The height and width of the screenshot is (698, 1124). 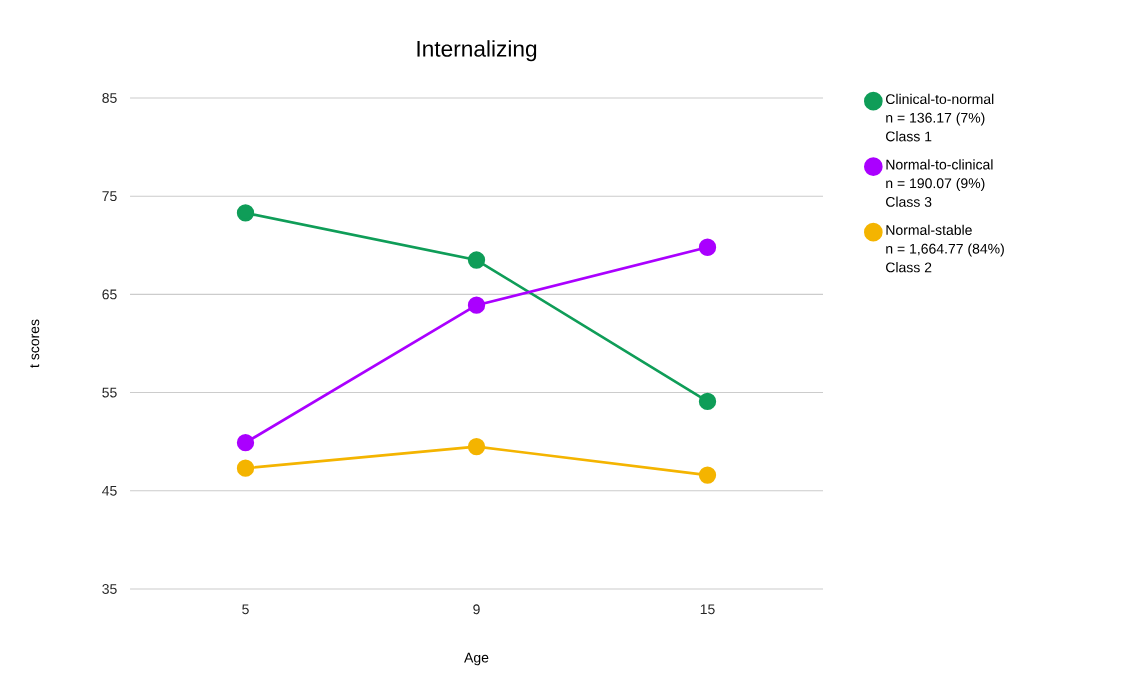 What do you see at coordinates (245, 609) in the screenshot?
I see `x-tick-label: 5` at bounding box center [245, 609].